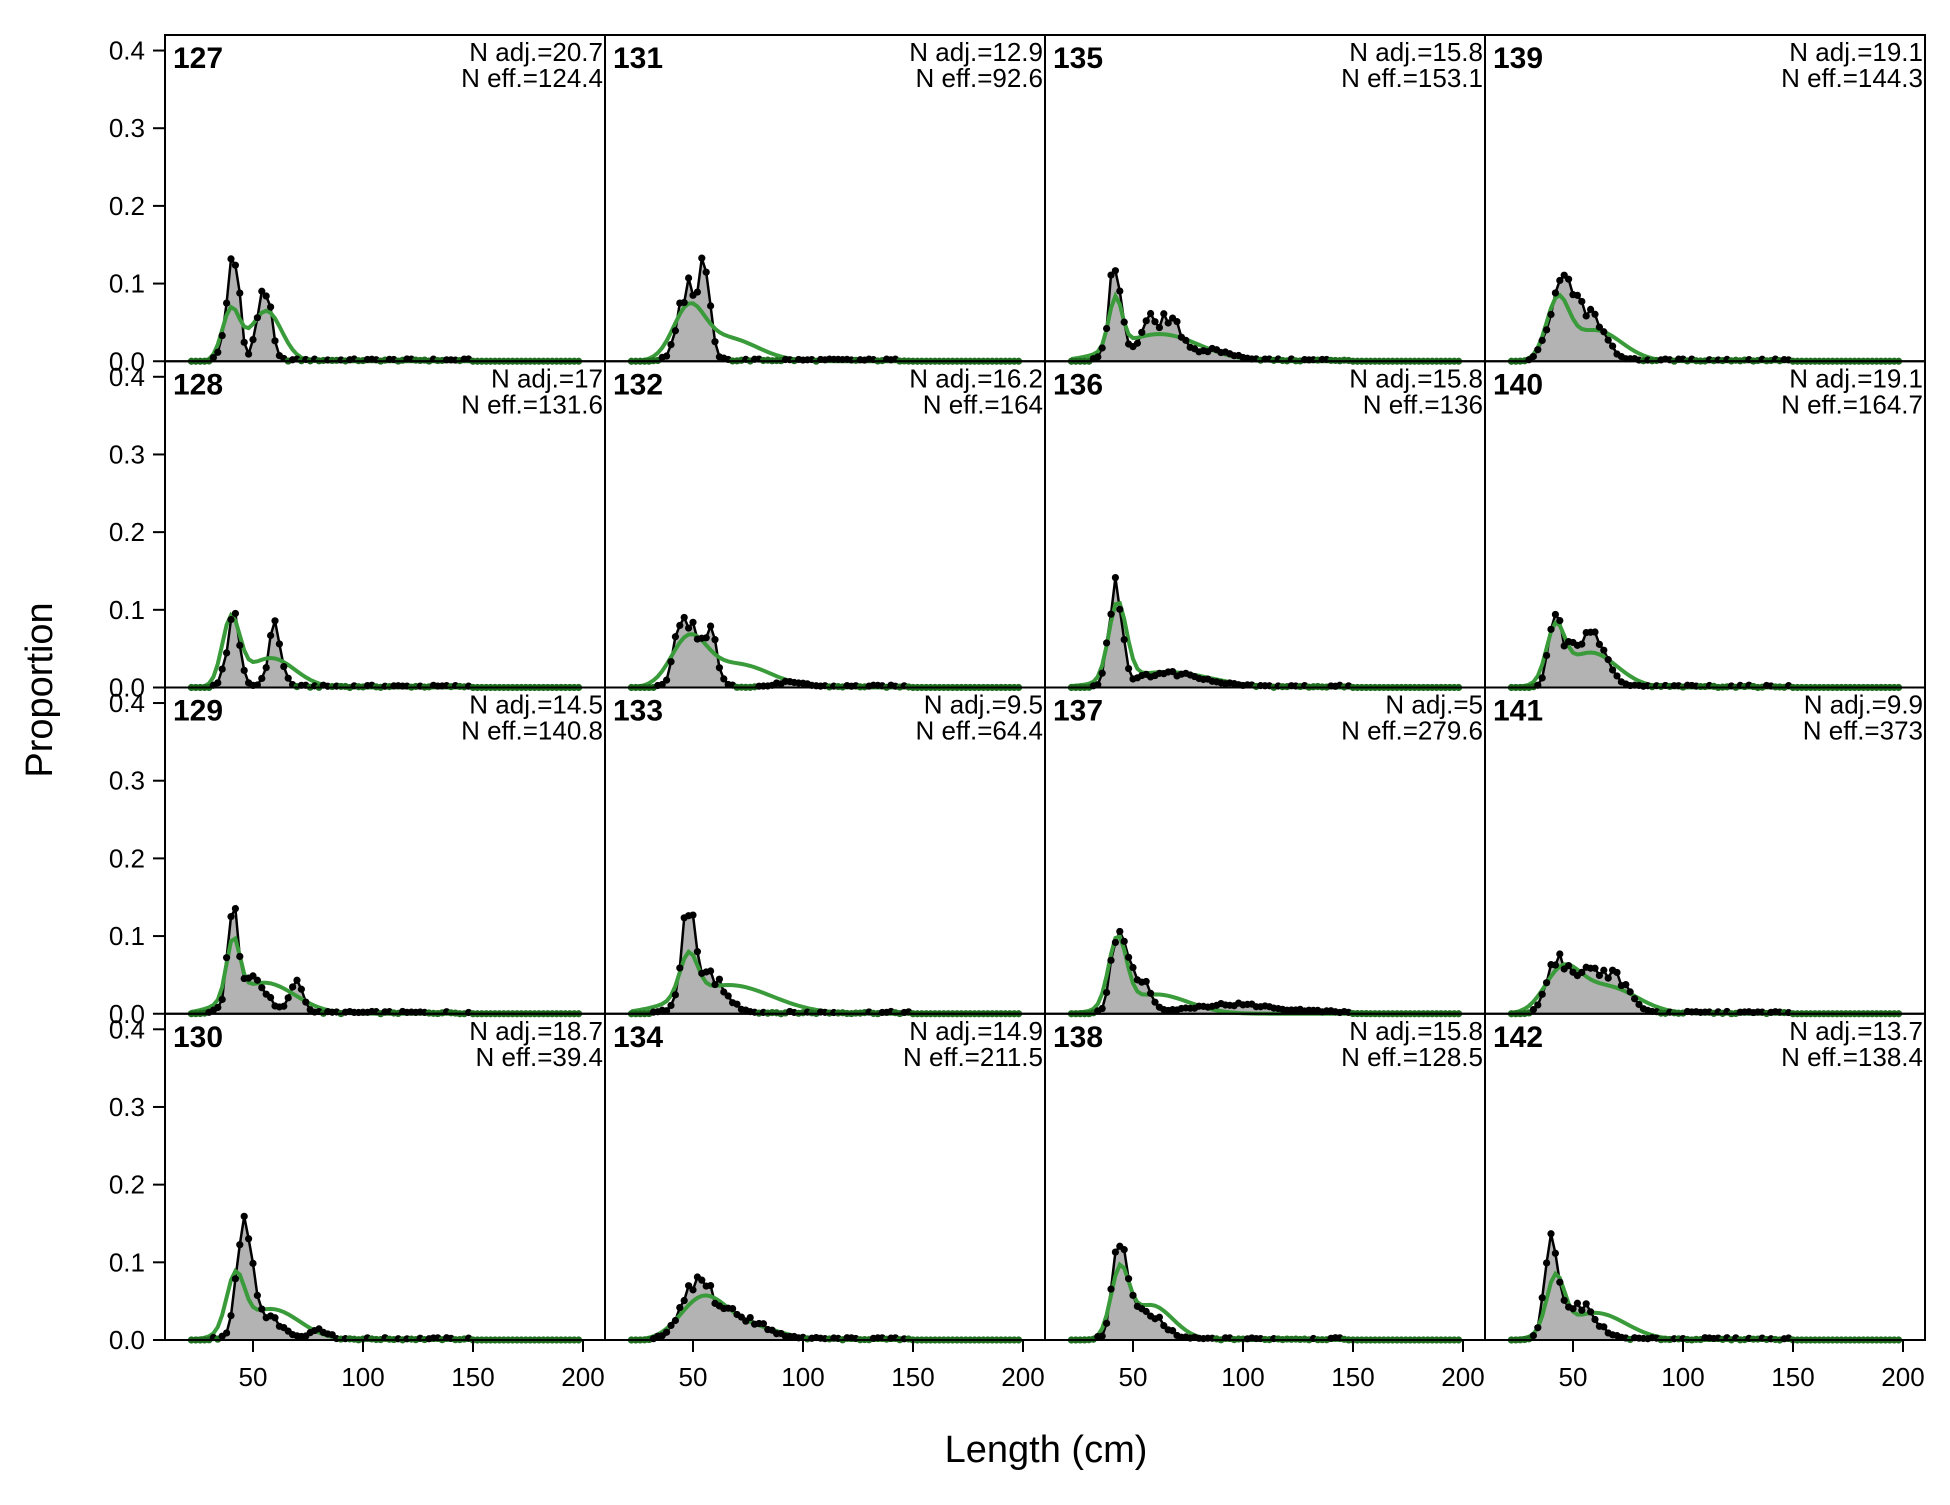 The width and height of the screenshot is (1950, 1505). I want to click on panel-id-label: 141, so click(1518, 711).